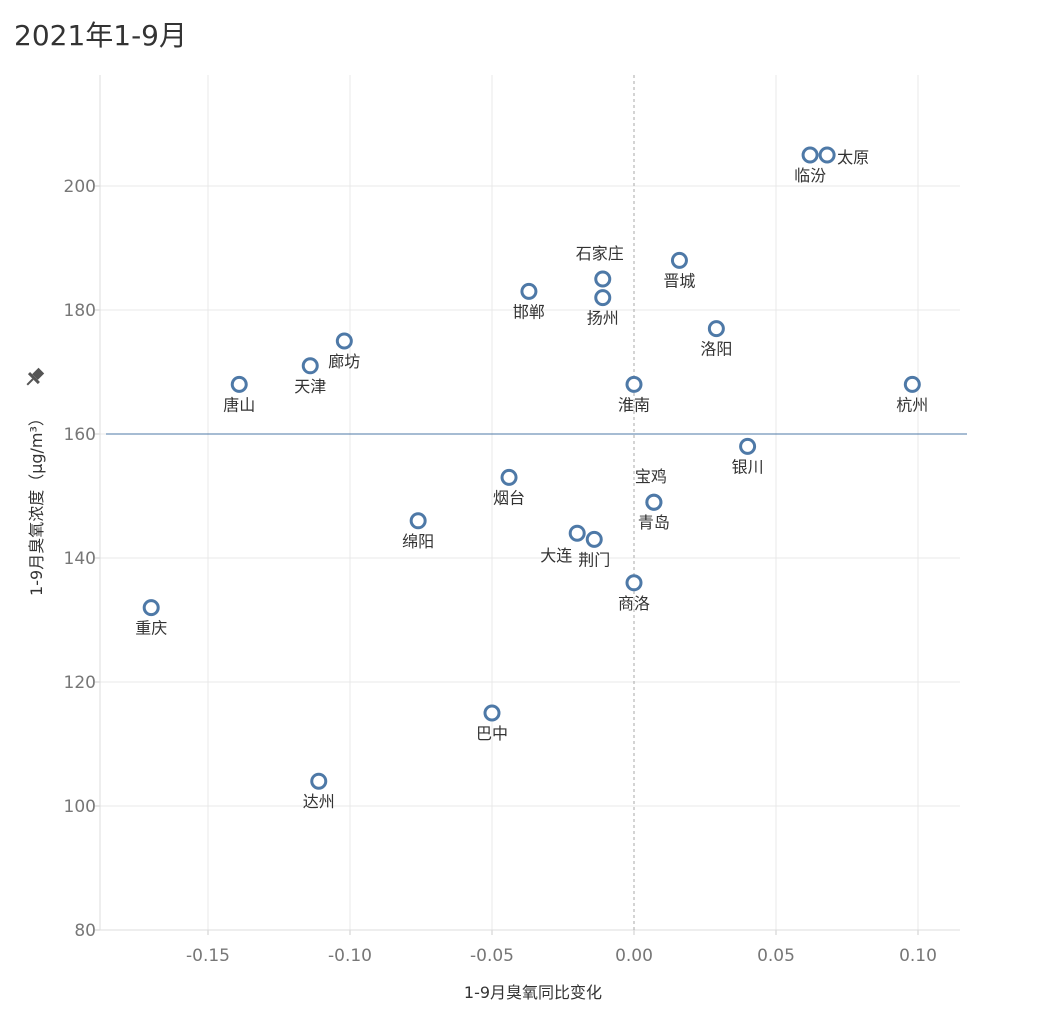  What do you see at coordinates (344, 361) in the screenshot?
I see `point-label: 廊坊` at bounding box center [344, 361].